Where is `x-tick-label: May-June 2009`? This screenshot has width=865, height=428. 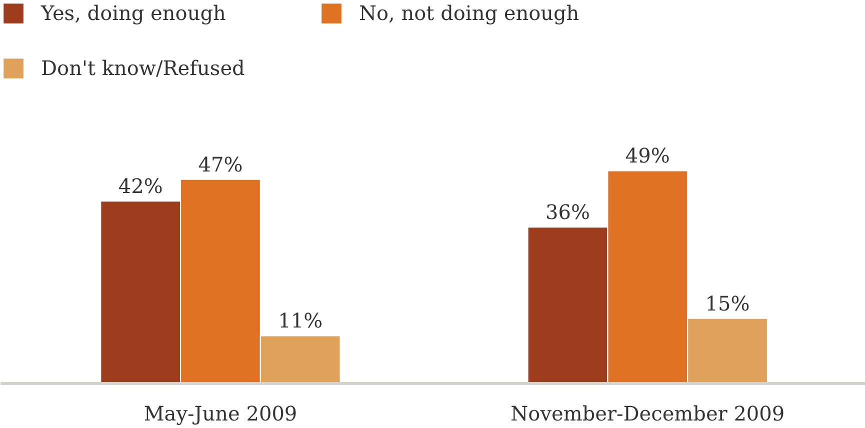
x-tick-label: May-June 2009 is located at coordinates (221, 414).